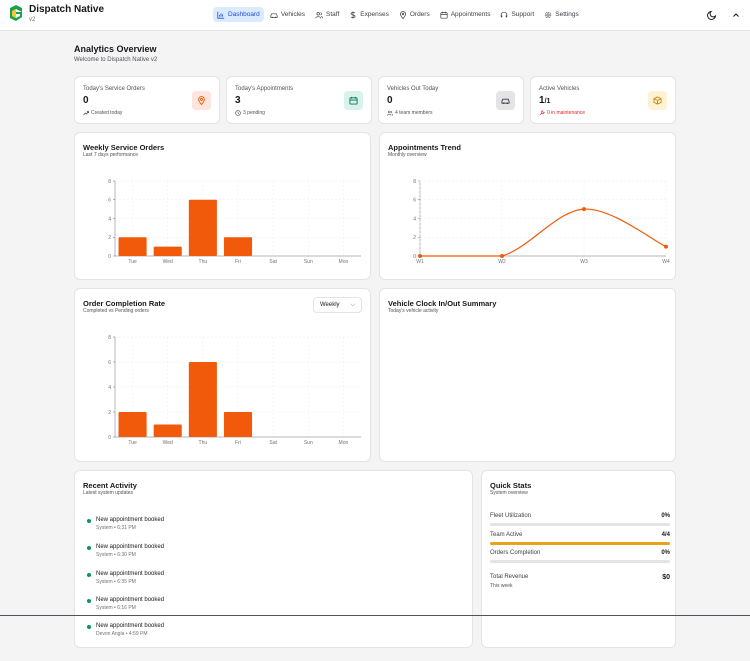  I want to click on x-tick-label: W4, so click(666, 262).